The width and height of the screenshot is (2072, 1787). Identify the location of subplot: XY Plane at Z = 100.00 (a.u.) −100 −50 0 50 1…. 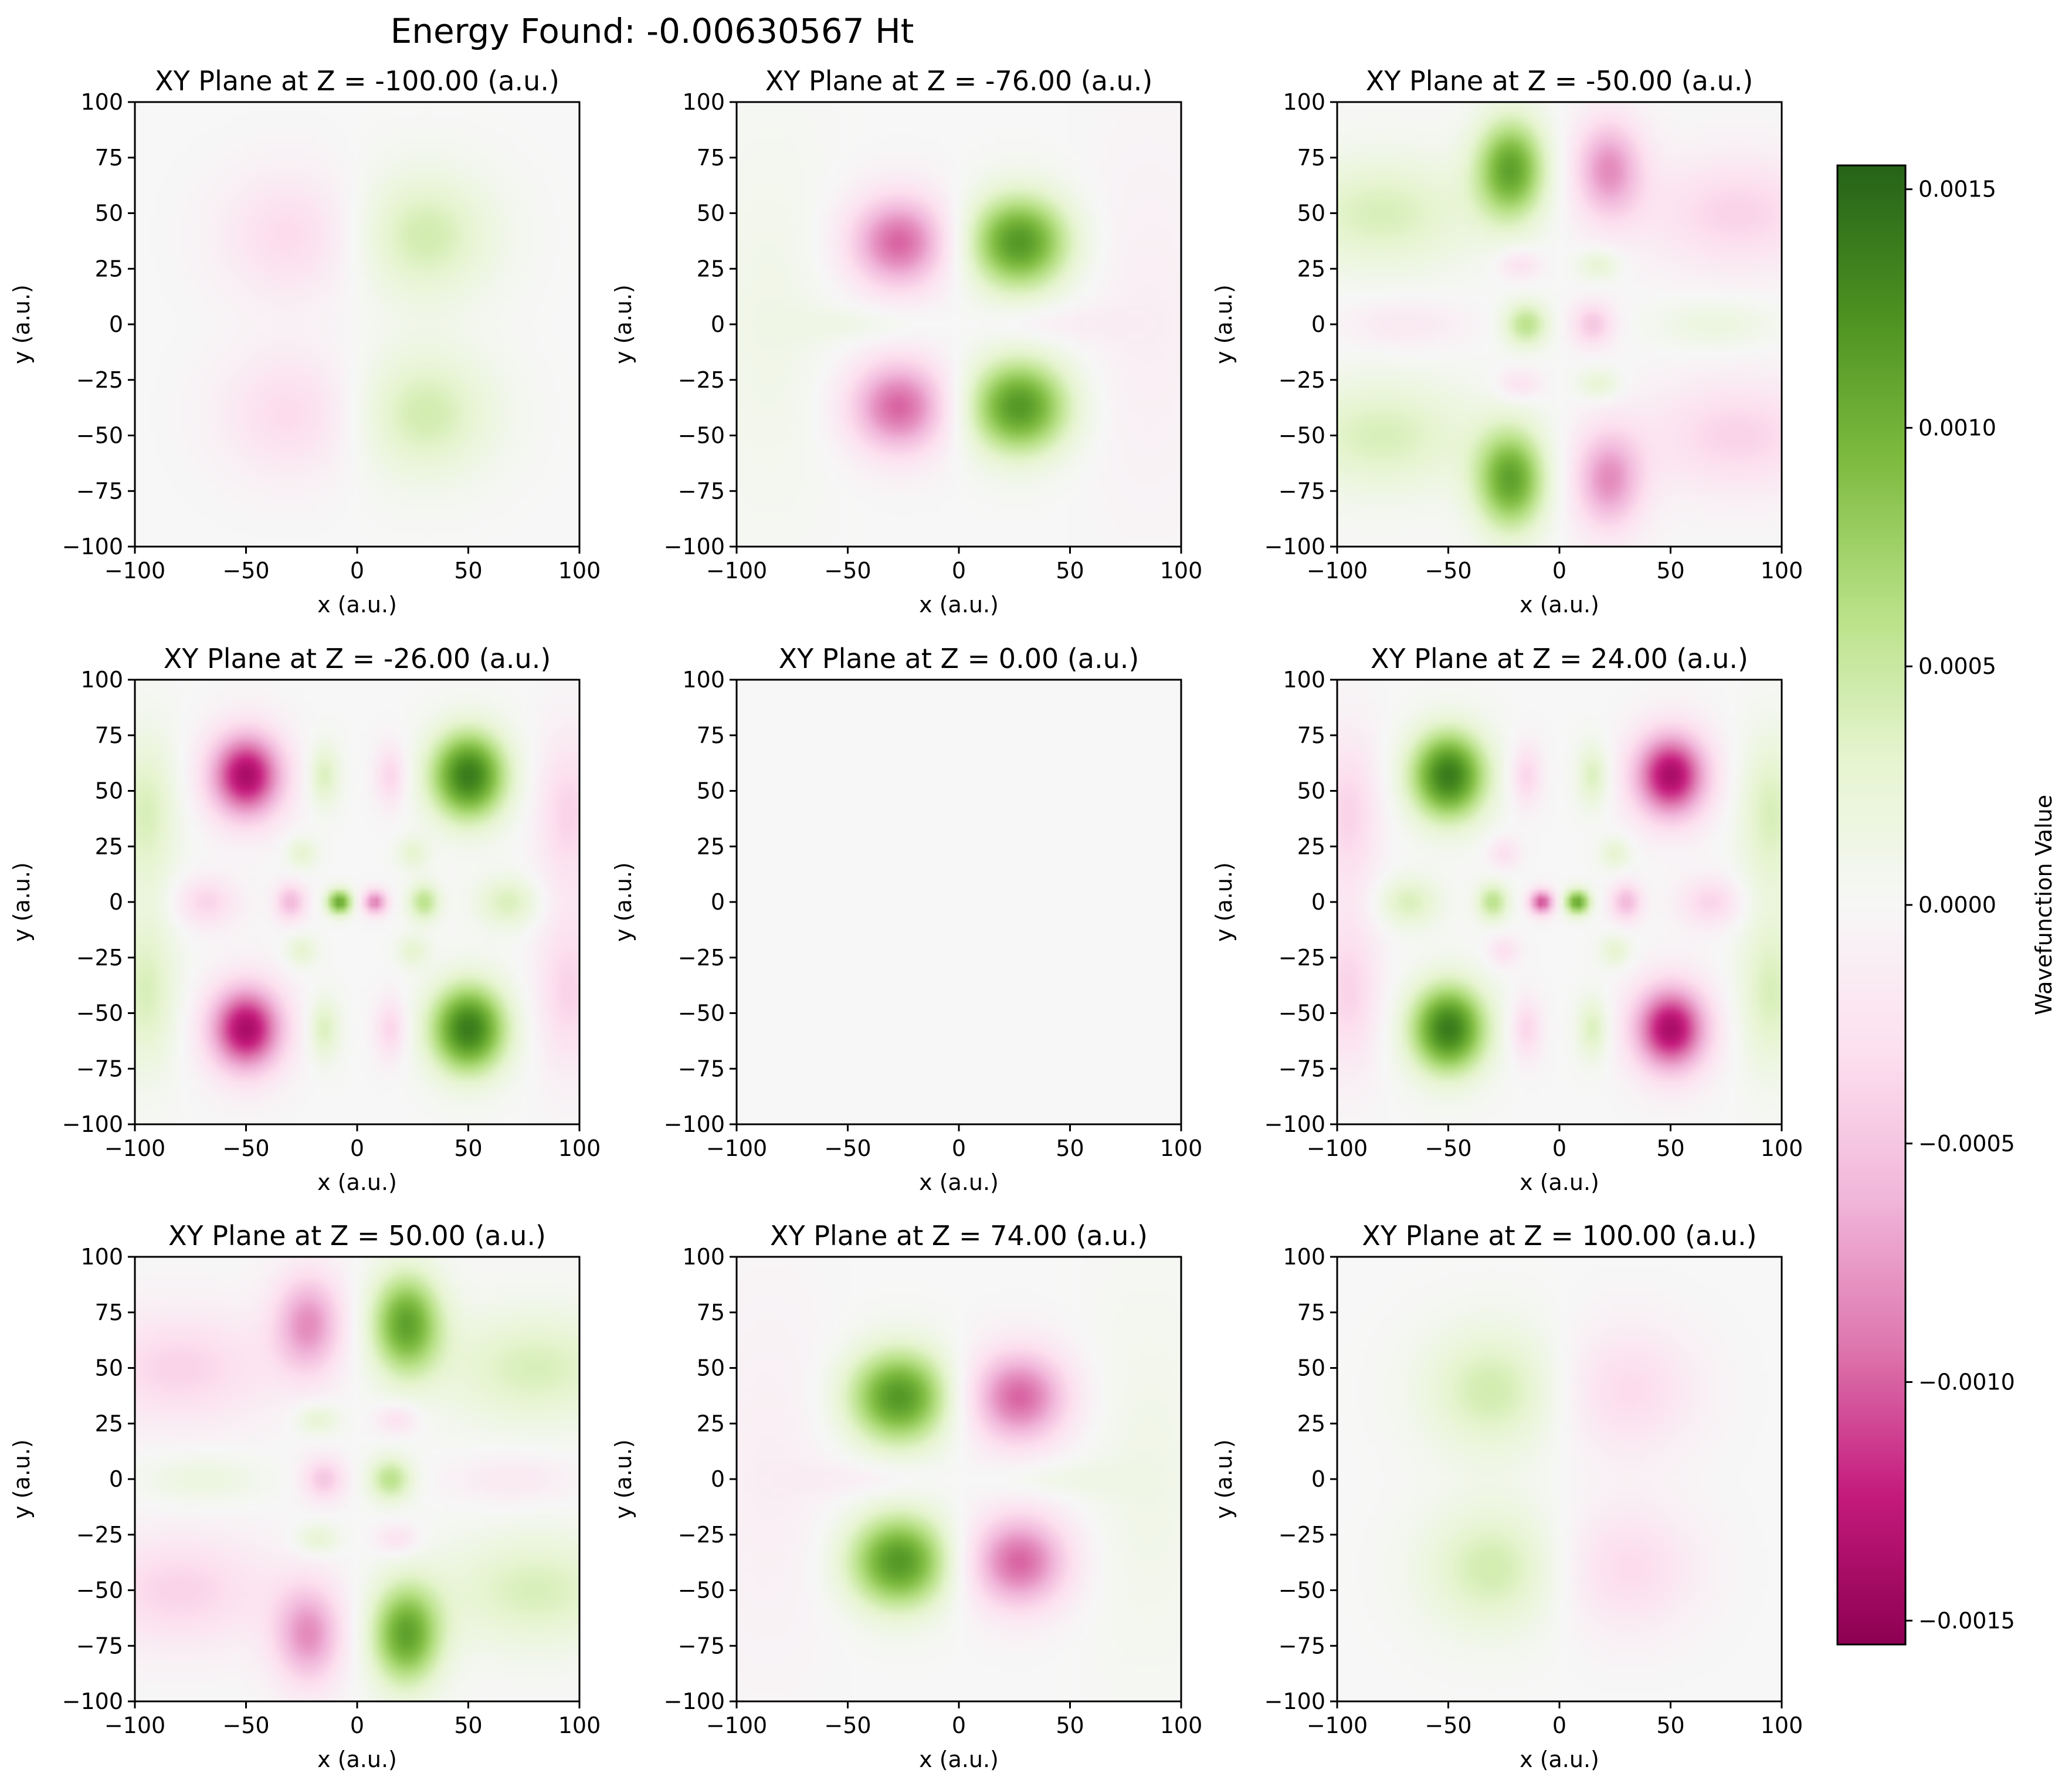
(1507, 1496).